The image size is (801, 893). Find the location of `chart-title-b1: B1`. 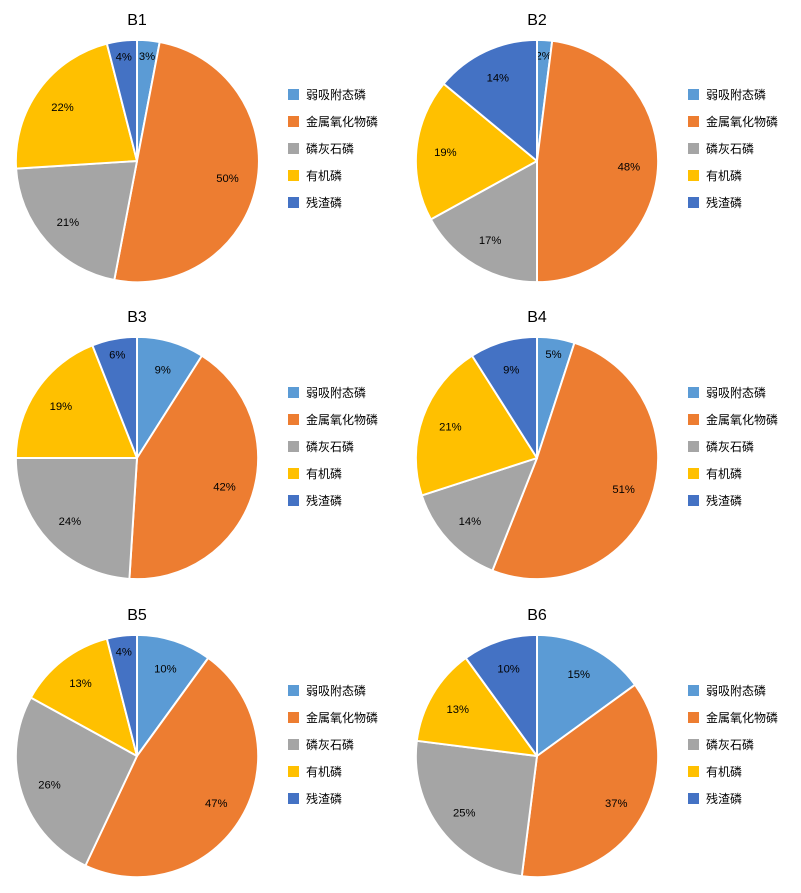

chart-title-b1: B1 is located at coordinates (137, 20).